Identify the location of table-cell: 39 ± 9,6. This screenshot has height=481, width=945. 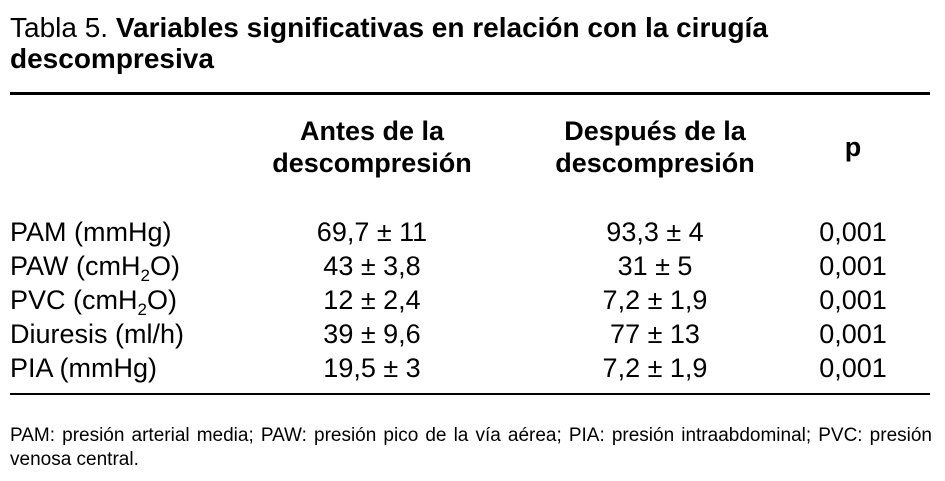
(372, 334).